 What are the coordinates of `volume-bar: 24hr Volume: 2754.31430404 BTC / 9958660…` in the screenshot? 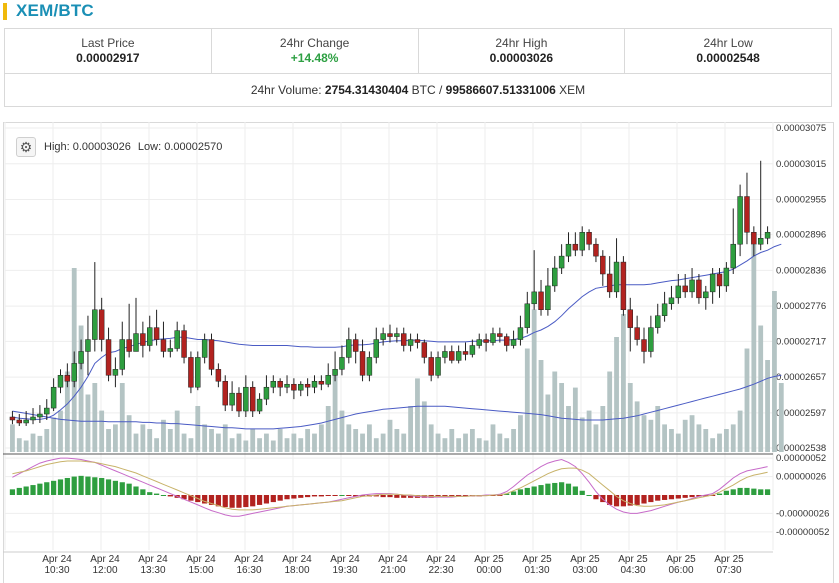 It's located at (418, 90).